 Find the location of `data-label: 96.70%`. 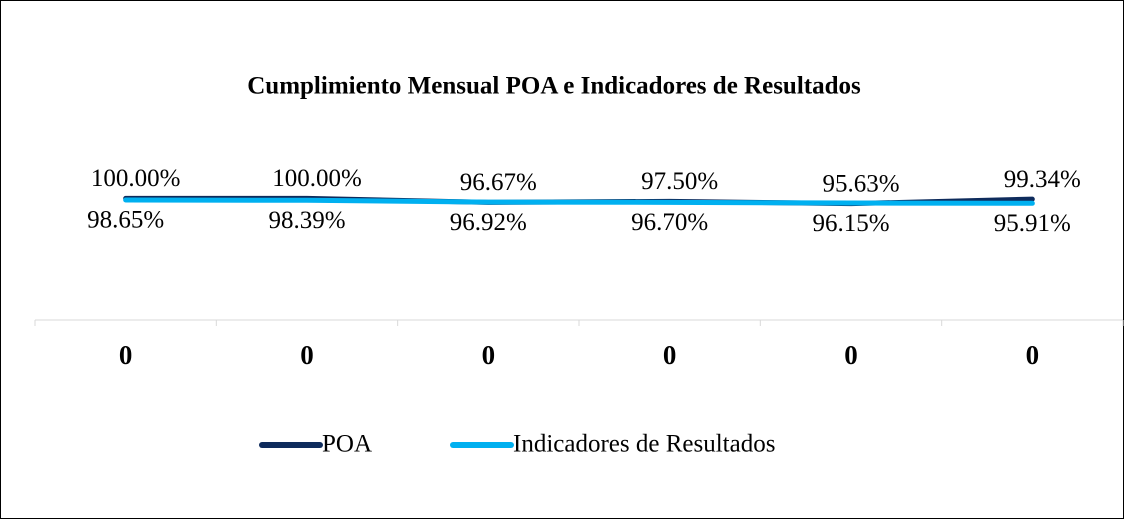

data-label: 96.70% is located at coordinates (669, 222).